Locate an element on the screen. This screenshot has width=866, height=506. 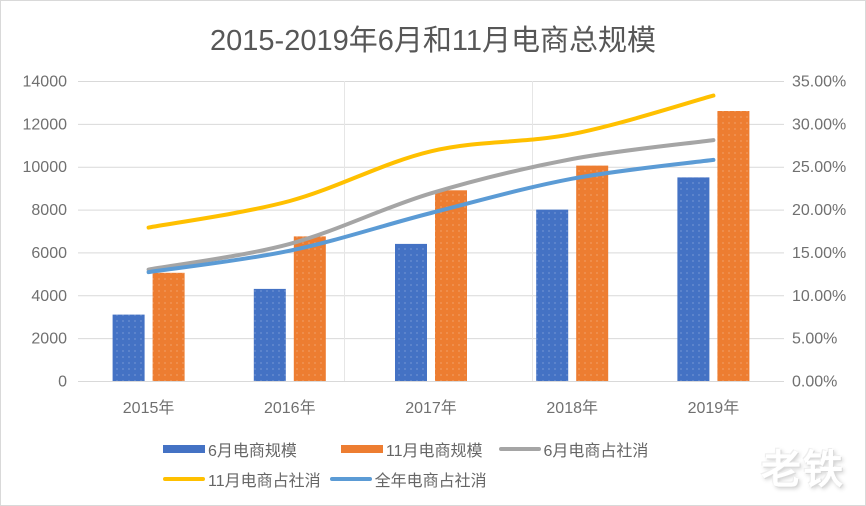
svg-text: 4000 is located at coordinates (49, 296).